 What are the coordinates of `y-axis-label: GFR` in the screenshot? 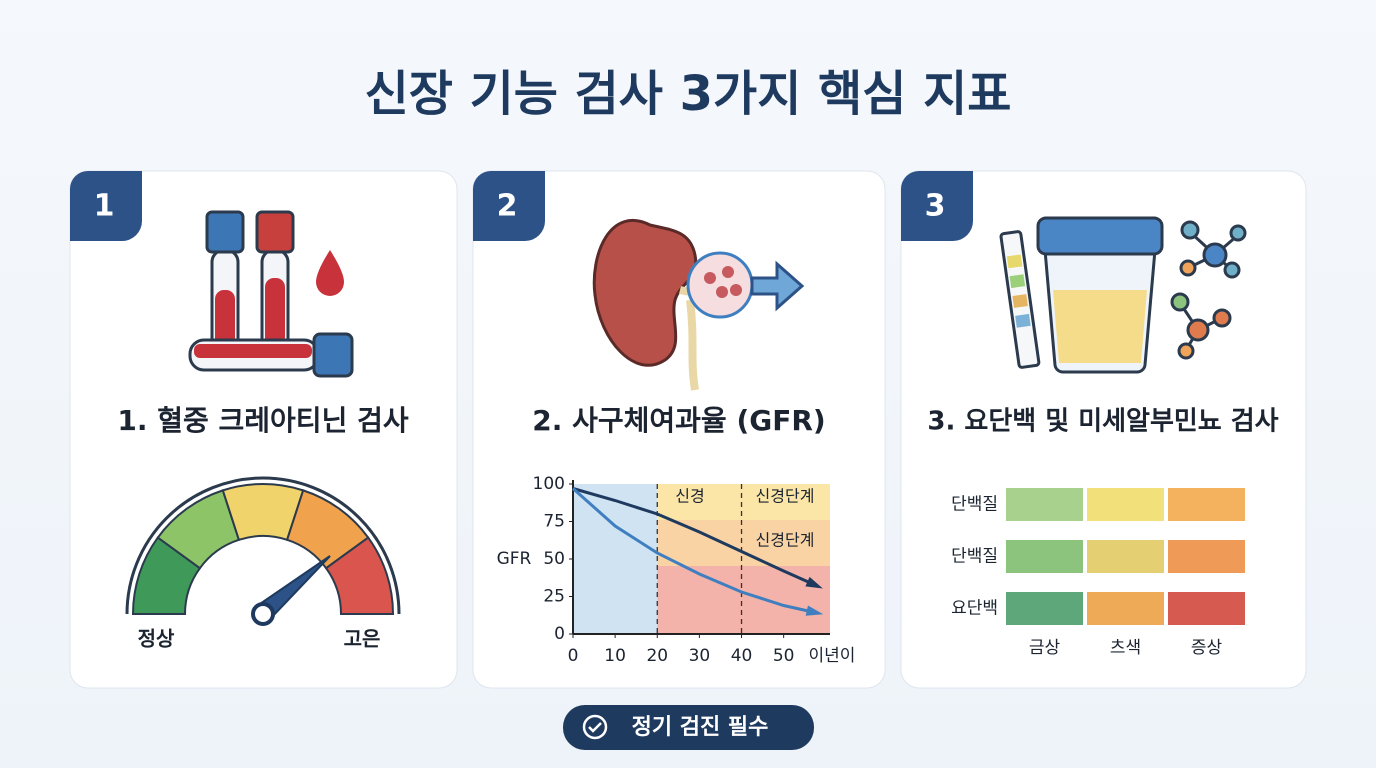 It's located at (514, 559).